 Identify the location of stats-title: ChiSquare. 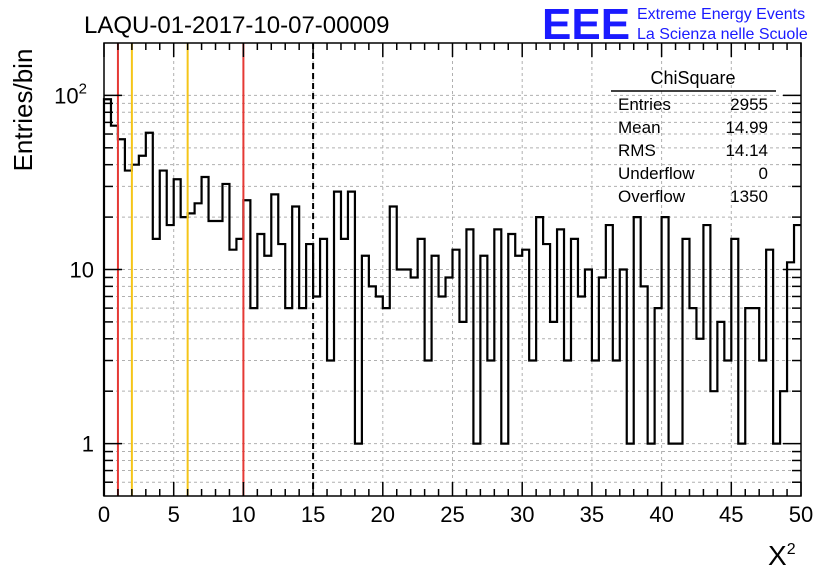
(692, 78).